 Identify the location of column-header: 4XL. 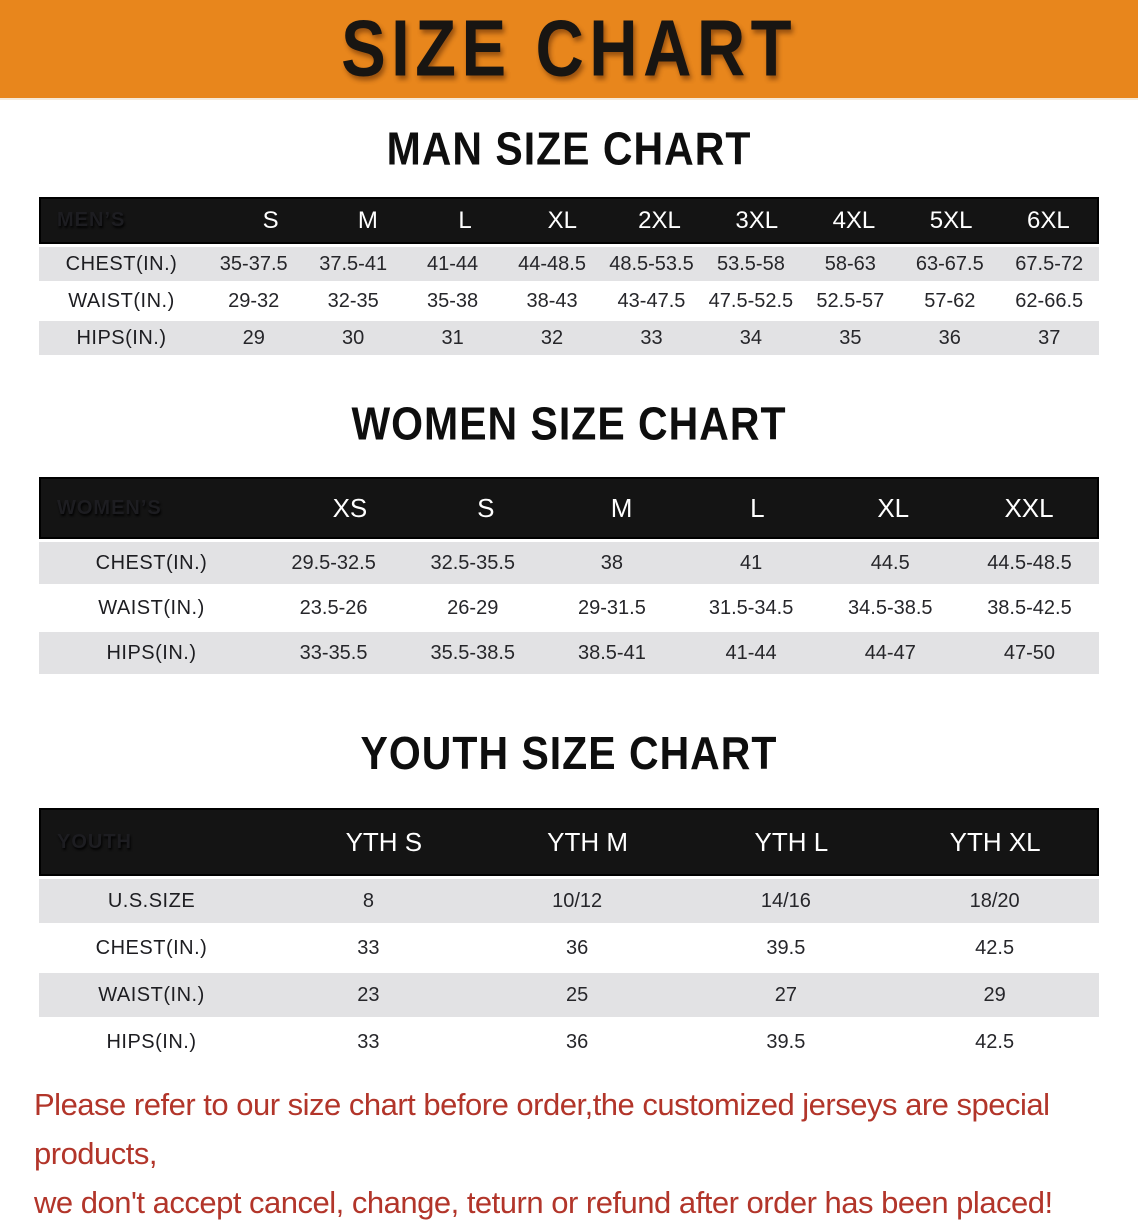
(854, 220).